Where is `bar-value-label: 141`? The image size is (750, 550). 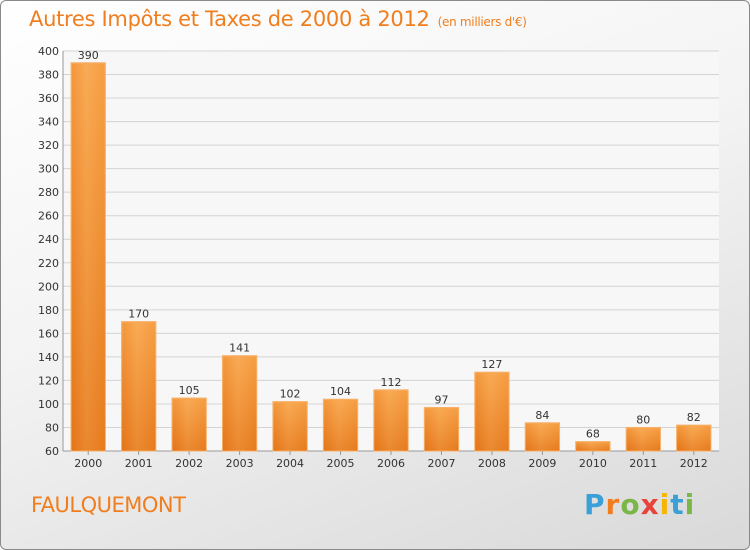 bar-value-label: 141 is located at coordinates (239, 348).